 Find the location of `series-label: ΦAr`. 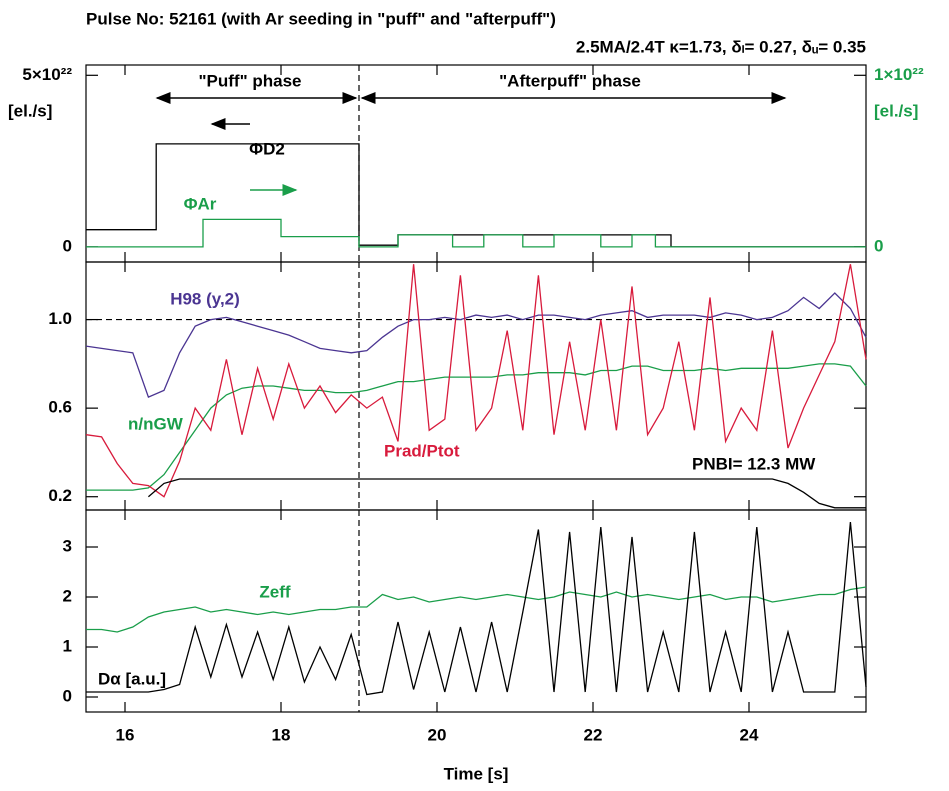

series-label: ΦAr is located at coordinates (200, 203).